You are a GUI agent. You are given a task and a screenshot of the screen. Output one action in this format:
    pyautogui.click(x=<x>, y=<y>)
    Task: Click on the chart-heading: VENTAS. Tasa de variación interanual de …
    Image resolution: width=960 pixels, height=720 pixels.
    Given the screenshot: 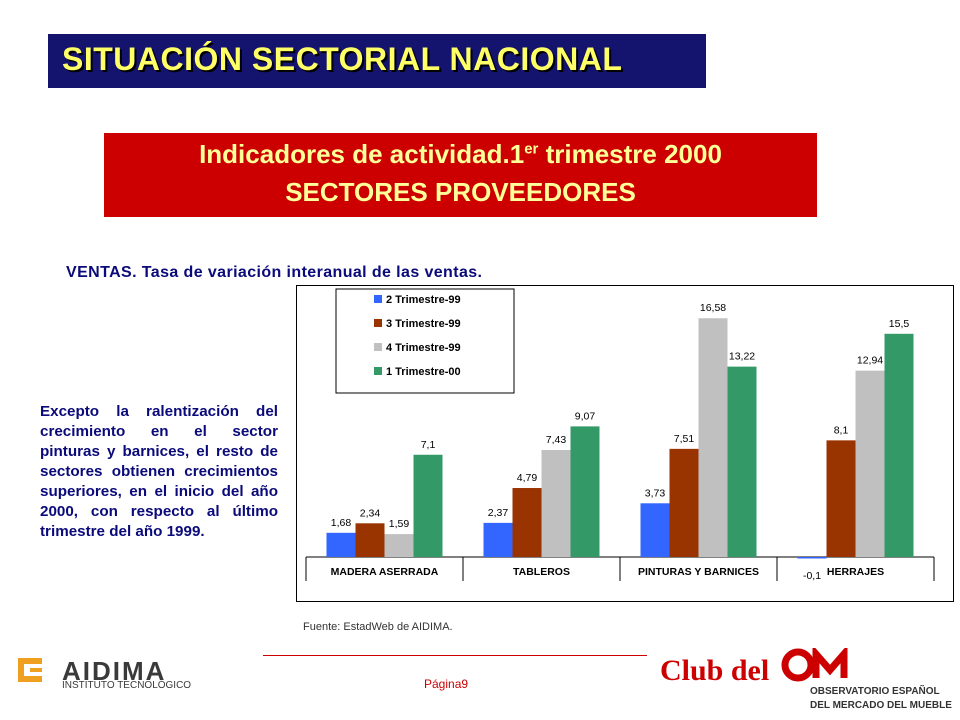 What is the action you would take?
    pyautogui.click(x=274, y=272)
    